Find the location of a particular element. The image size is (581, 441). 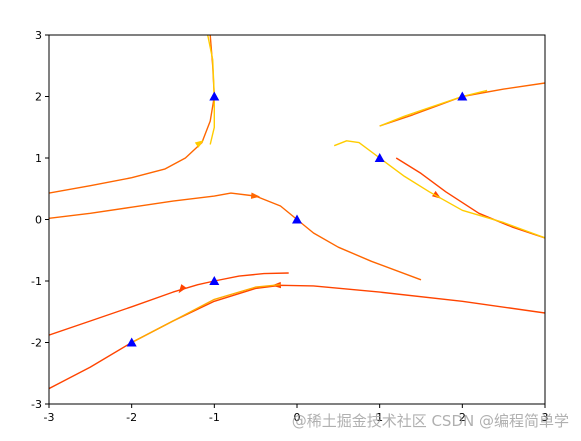

x-tick-label: -1 is located at coordinates (214, 417).